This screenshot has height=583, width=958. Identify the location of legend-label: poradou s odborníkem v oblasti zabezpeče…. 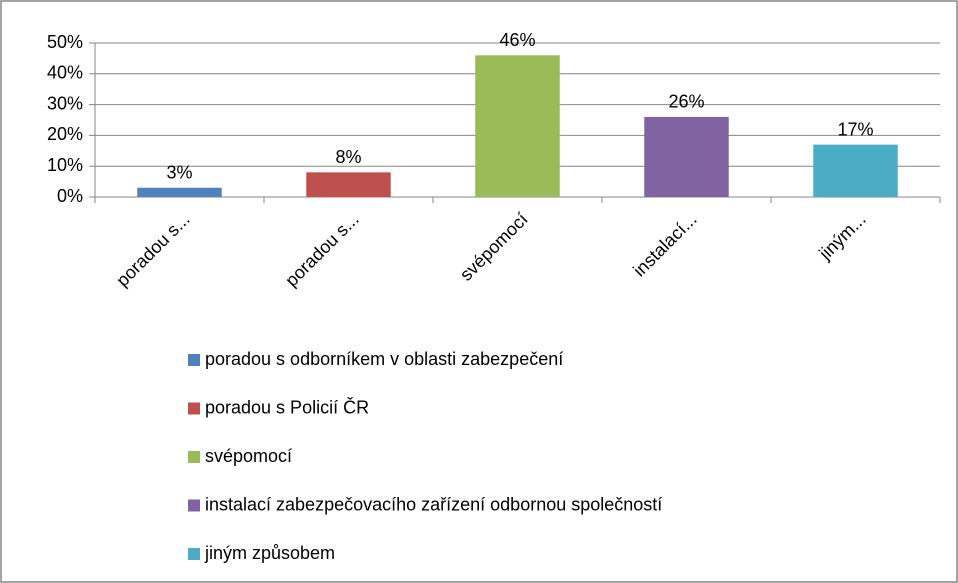
(384, 359).